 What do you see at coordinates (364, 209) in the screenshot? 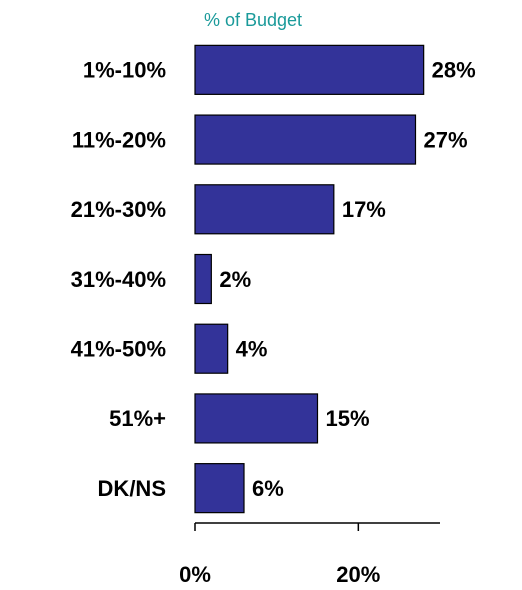
I see `data-label: 17%` at bounding box center [364, 209].